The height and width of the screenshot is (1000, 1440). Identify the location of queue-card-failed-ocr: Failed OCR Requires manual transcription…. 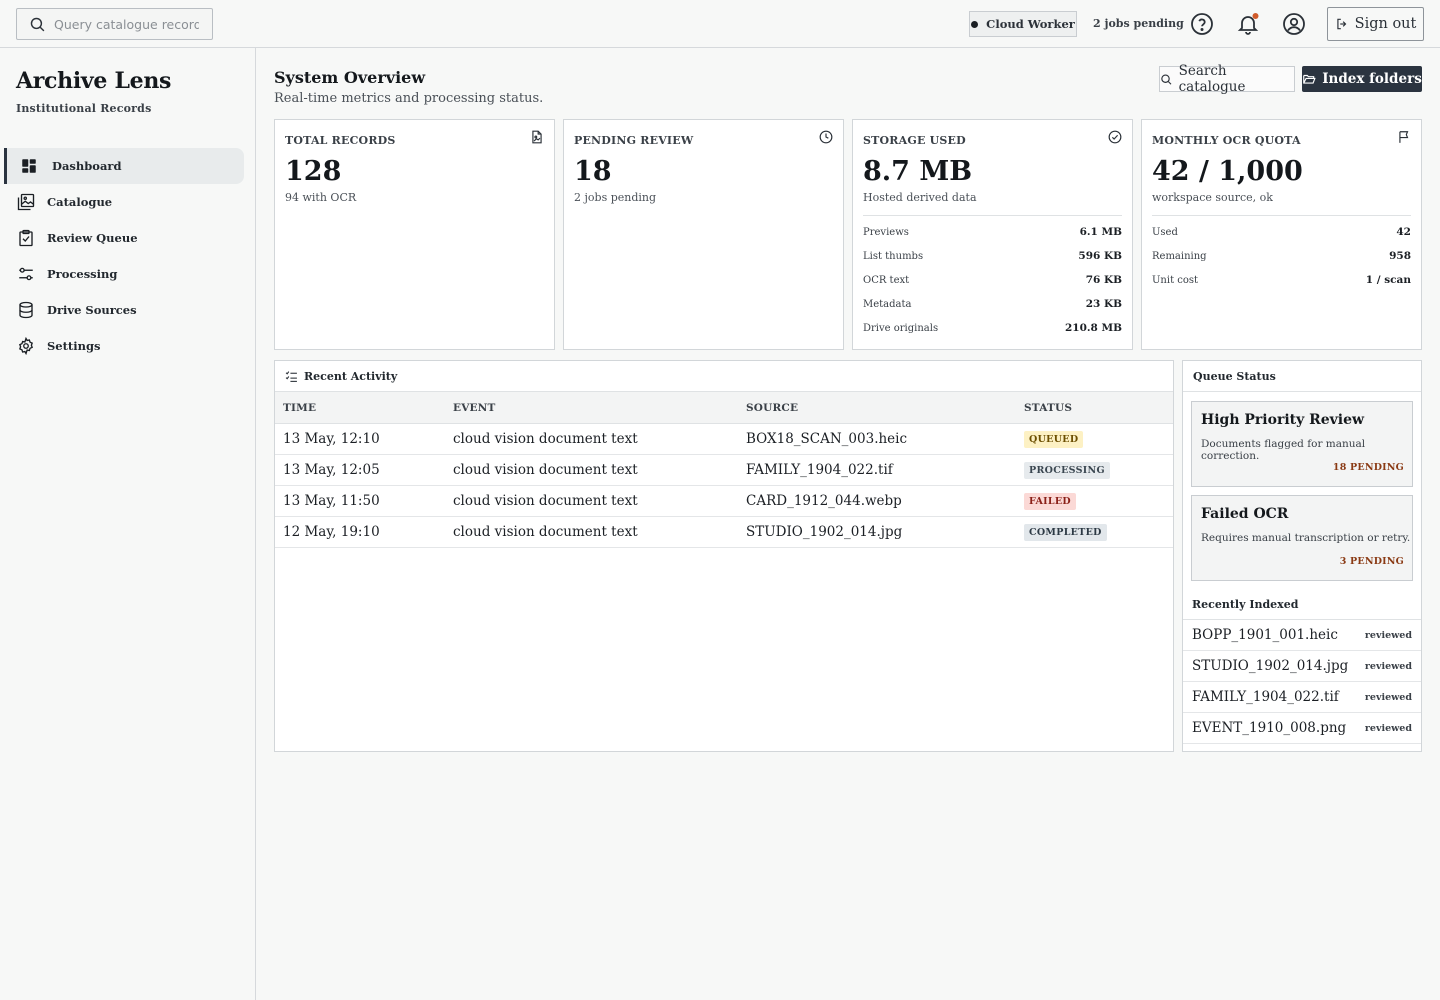
(1302, 538).